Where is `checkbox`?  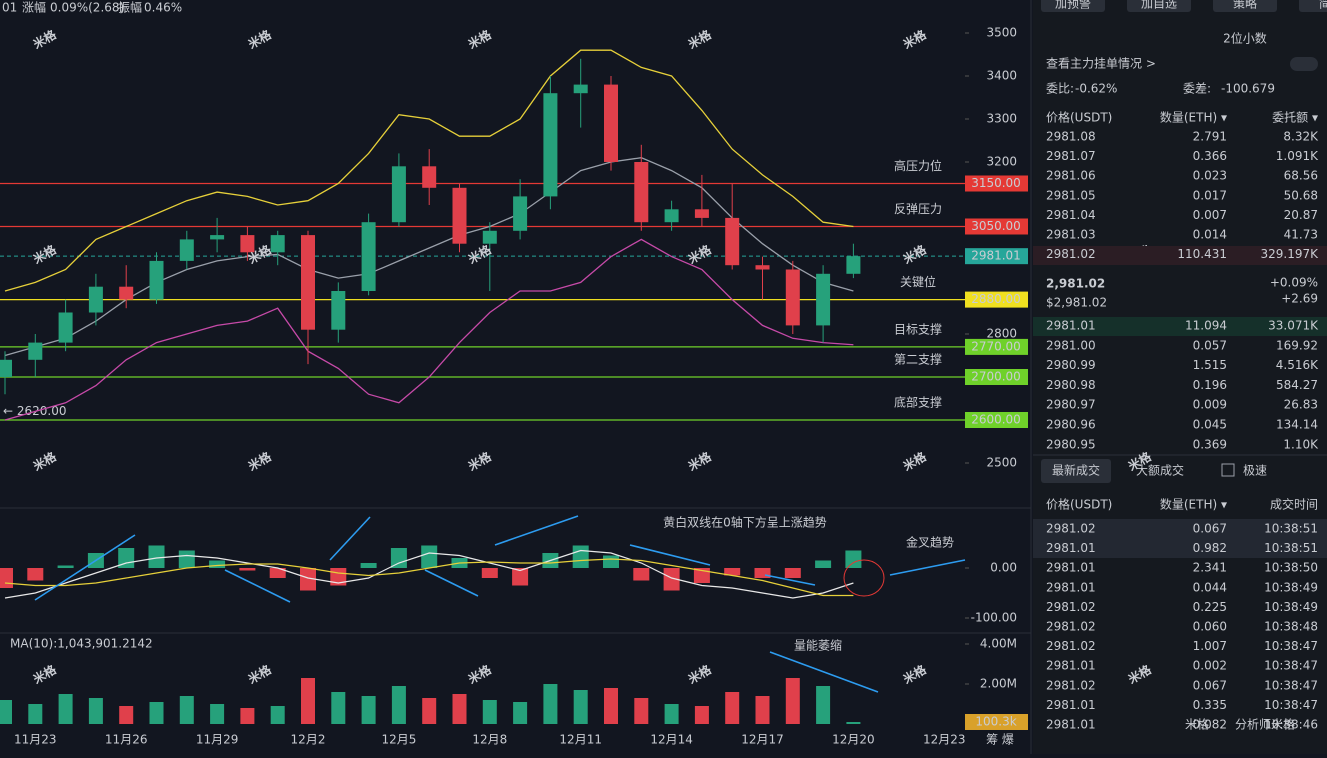 checkbox is located at coordinates (1228, 470).